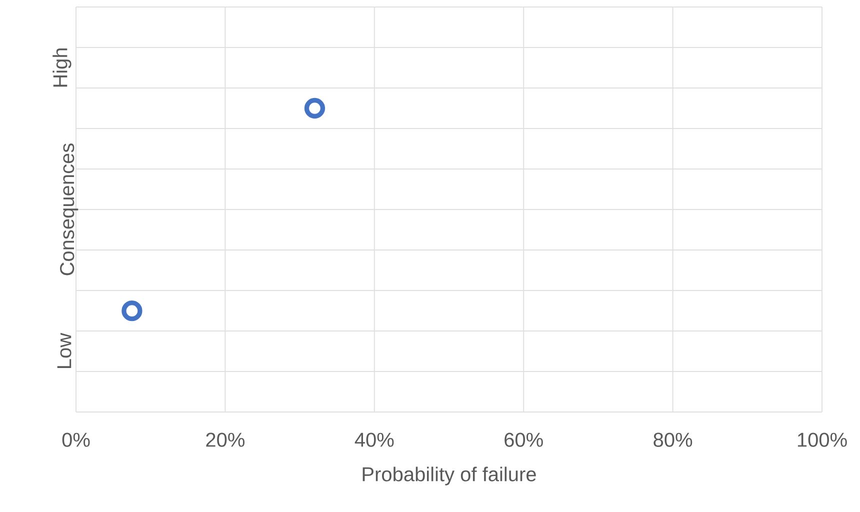 This screenshot has height=512, width=860. What do you see at coordinates (69, 210) in the screenshot?
I see `y-axis-title: Consequences` at bounding box center [69, 210].